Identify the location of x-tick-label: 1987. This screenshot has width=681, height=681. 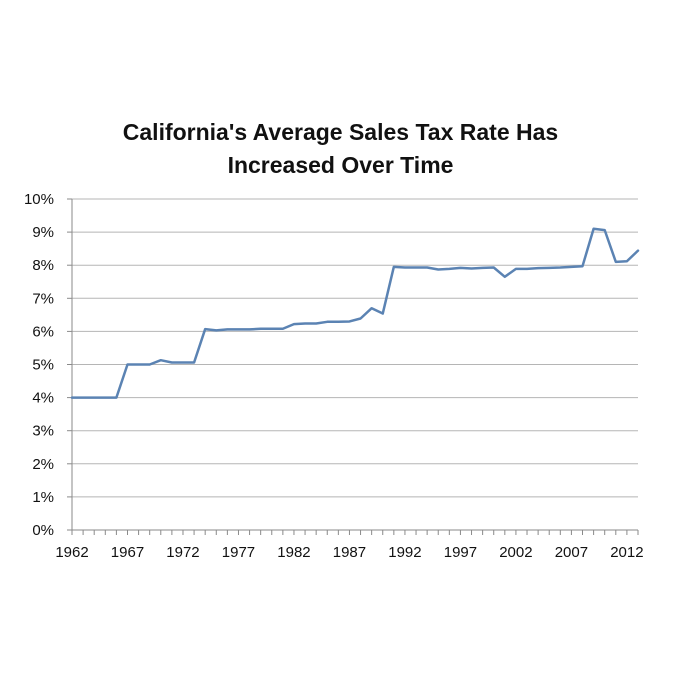
(349, 552).